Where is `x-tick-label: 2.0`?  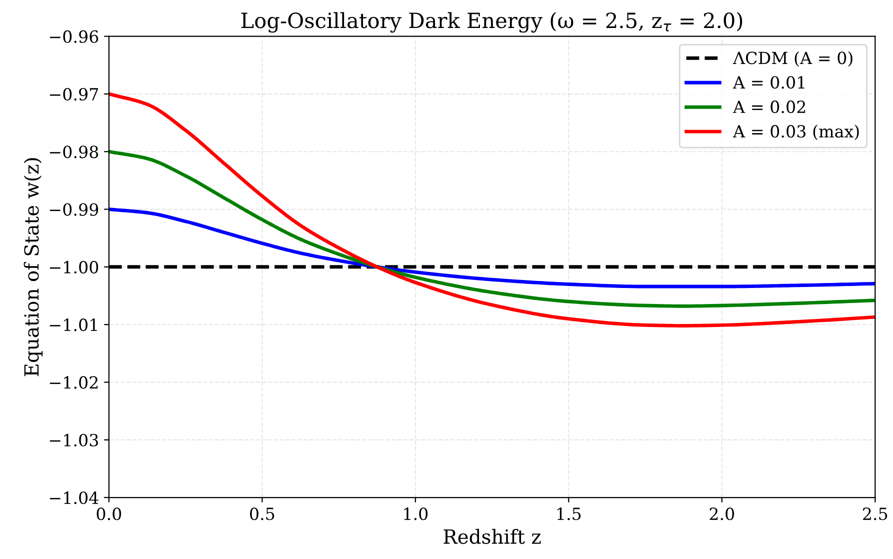 x-tick-label: 2.0 is located at coordinates (722, 514).